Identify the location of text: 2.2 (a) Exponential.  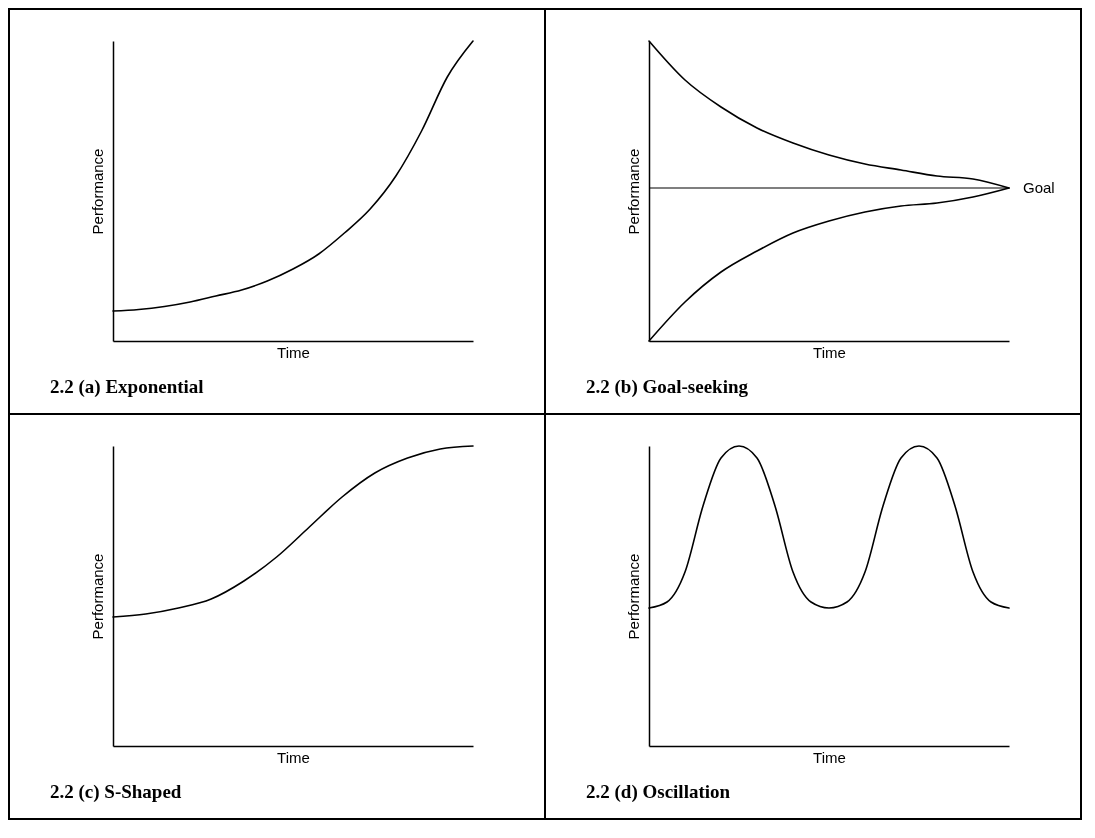
(127, 387).